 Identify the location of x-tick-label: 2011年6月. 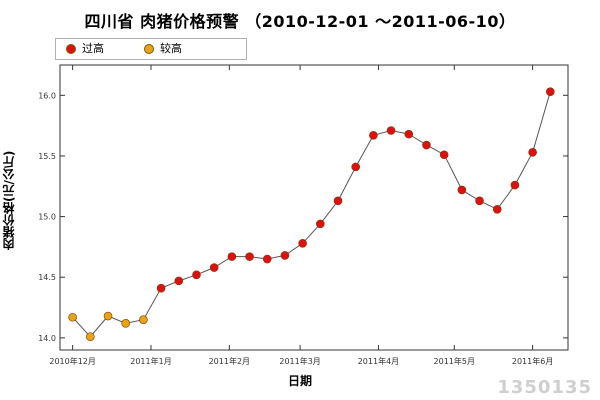
(532, 361).